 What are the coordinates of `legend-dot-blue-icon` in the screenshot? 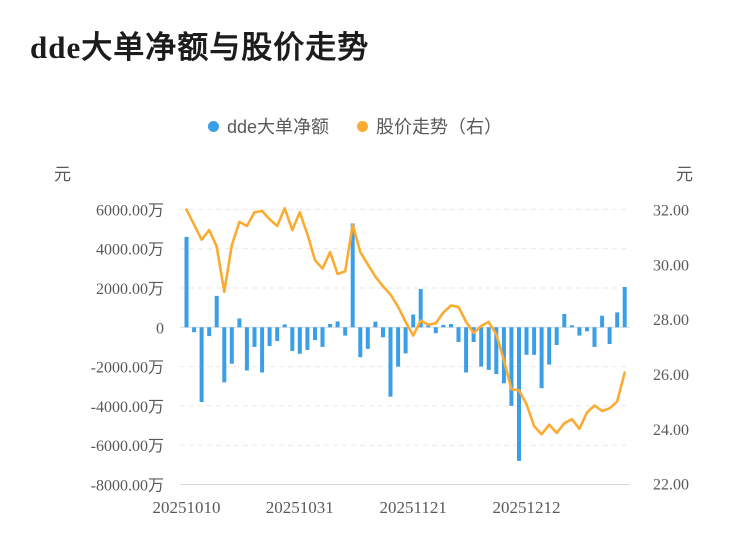 It's located at (213, 126).